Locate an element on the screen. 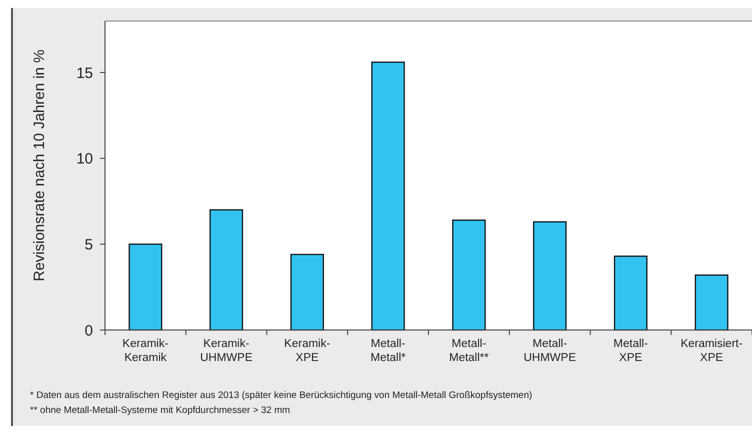 The width and height of the screenshot is (752, 432). x-tick-label: Metall- XPE is located at coordinates (630, 351).